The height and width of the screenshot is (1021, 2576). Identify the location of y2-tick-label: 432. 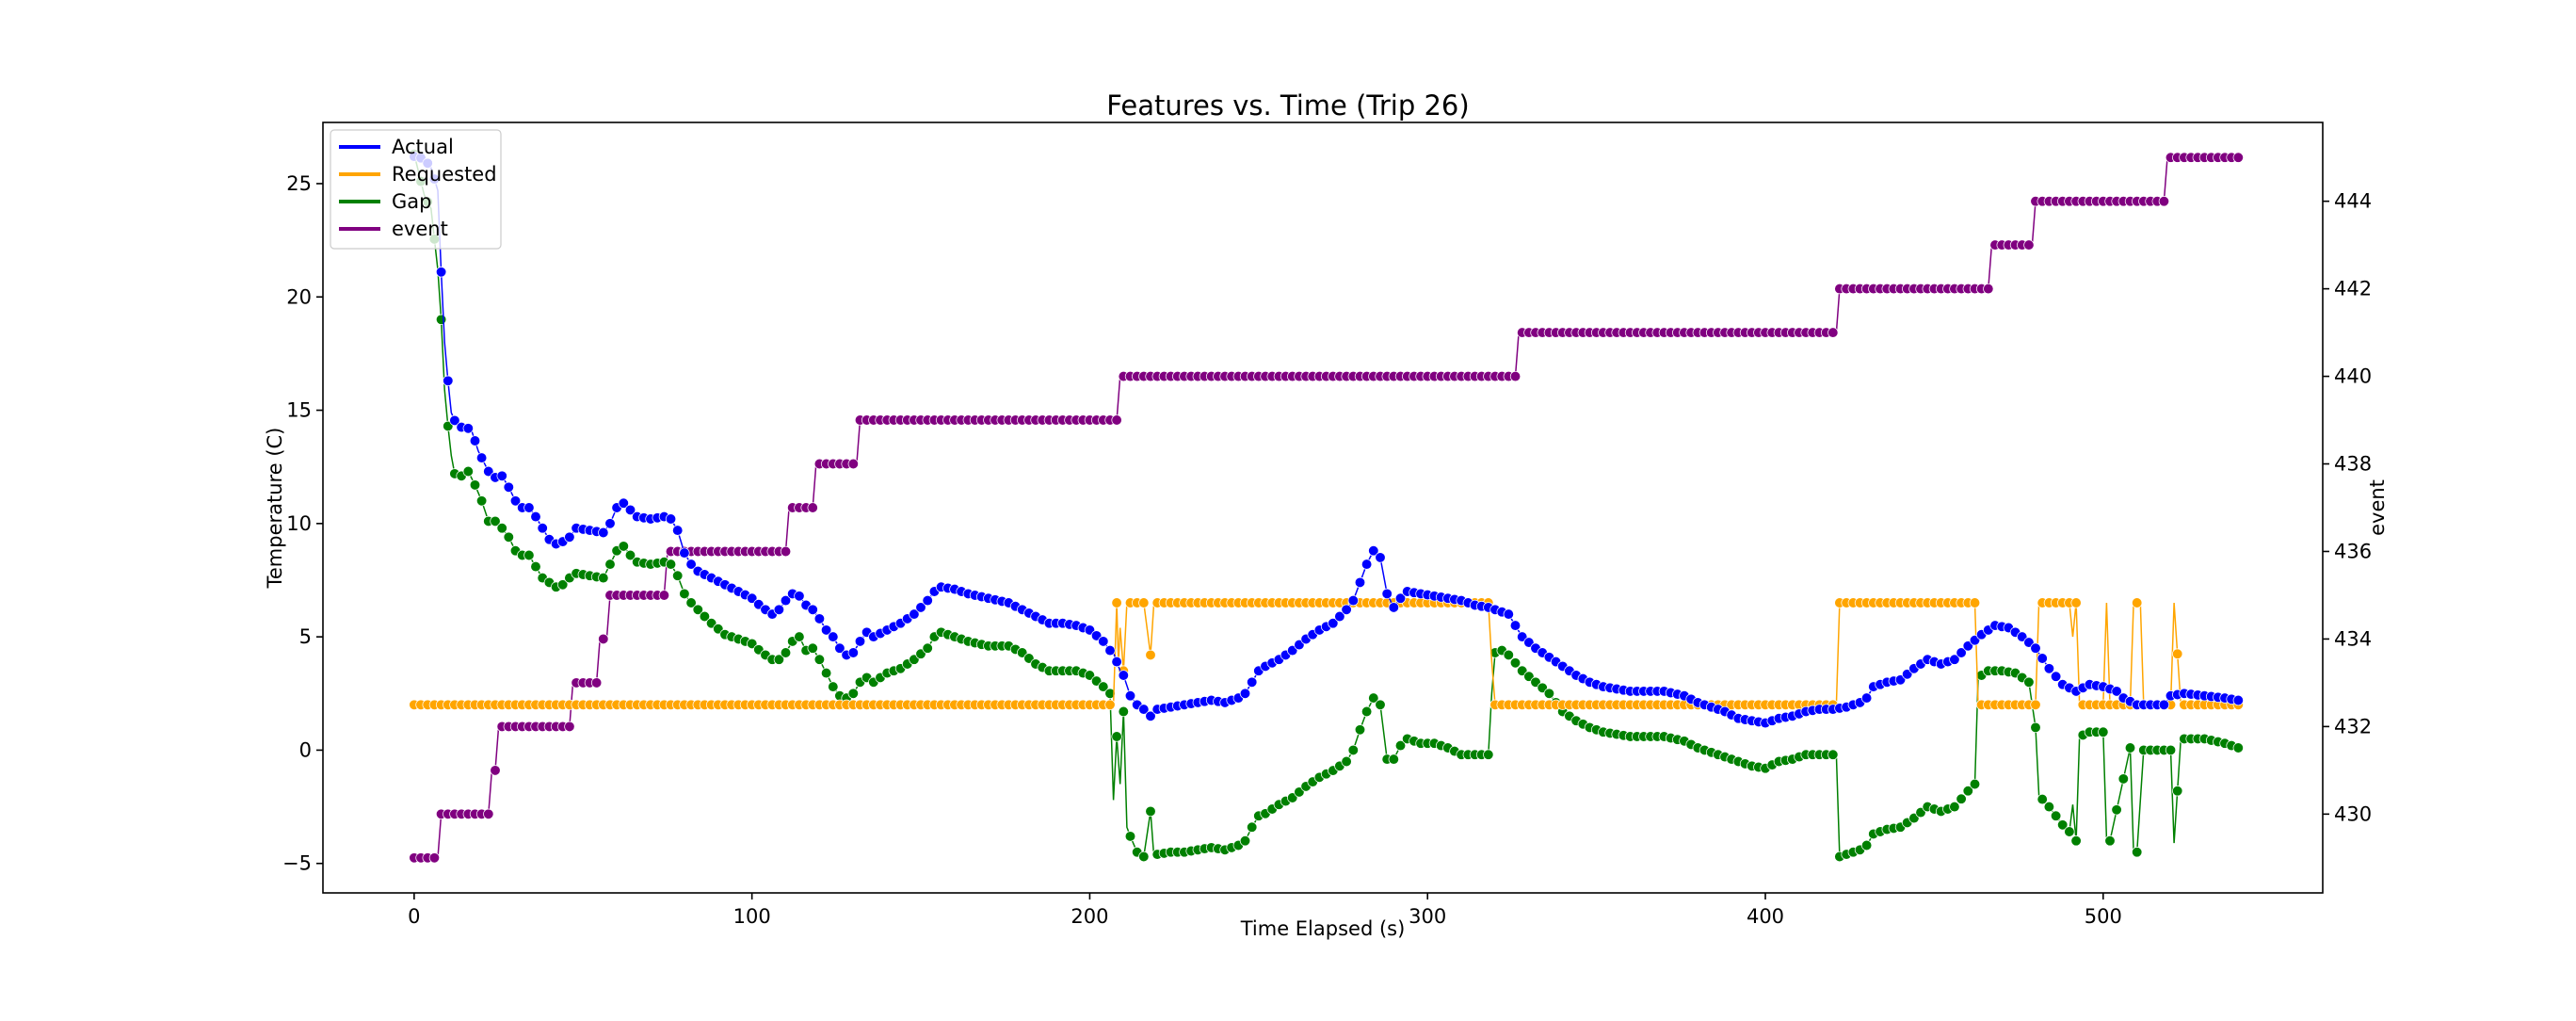
(2353, 726).